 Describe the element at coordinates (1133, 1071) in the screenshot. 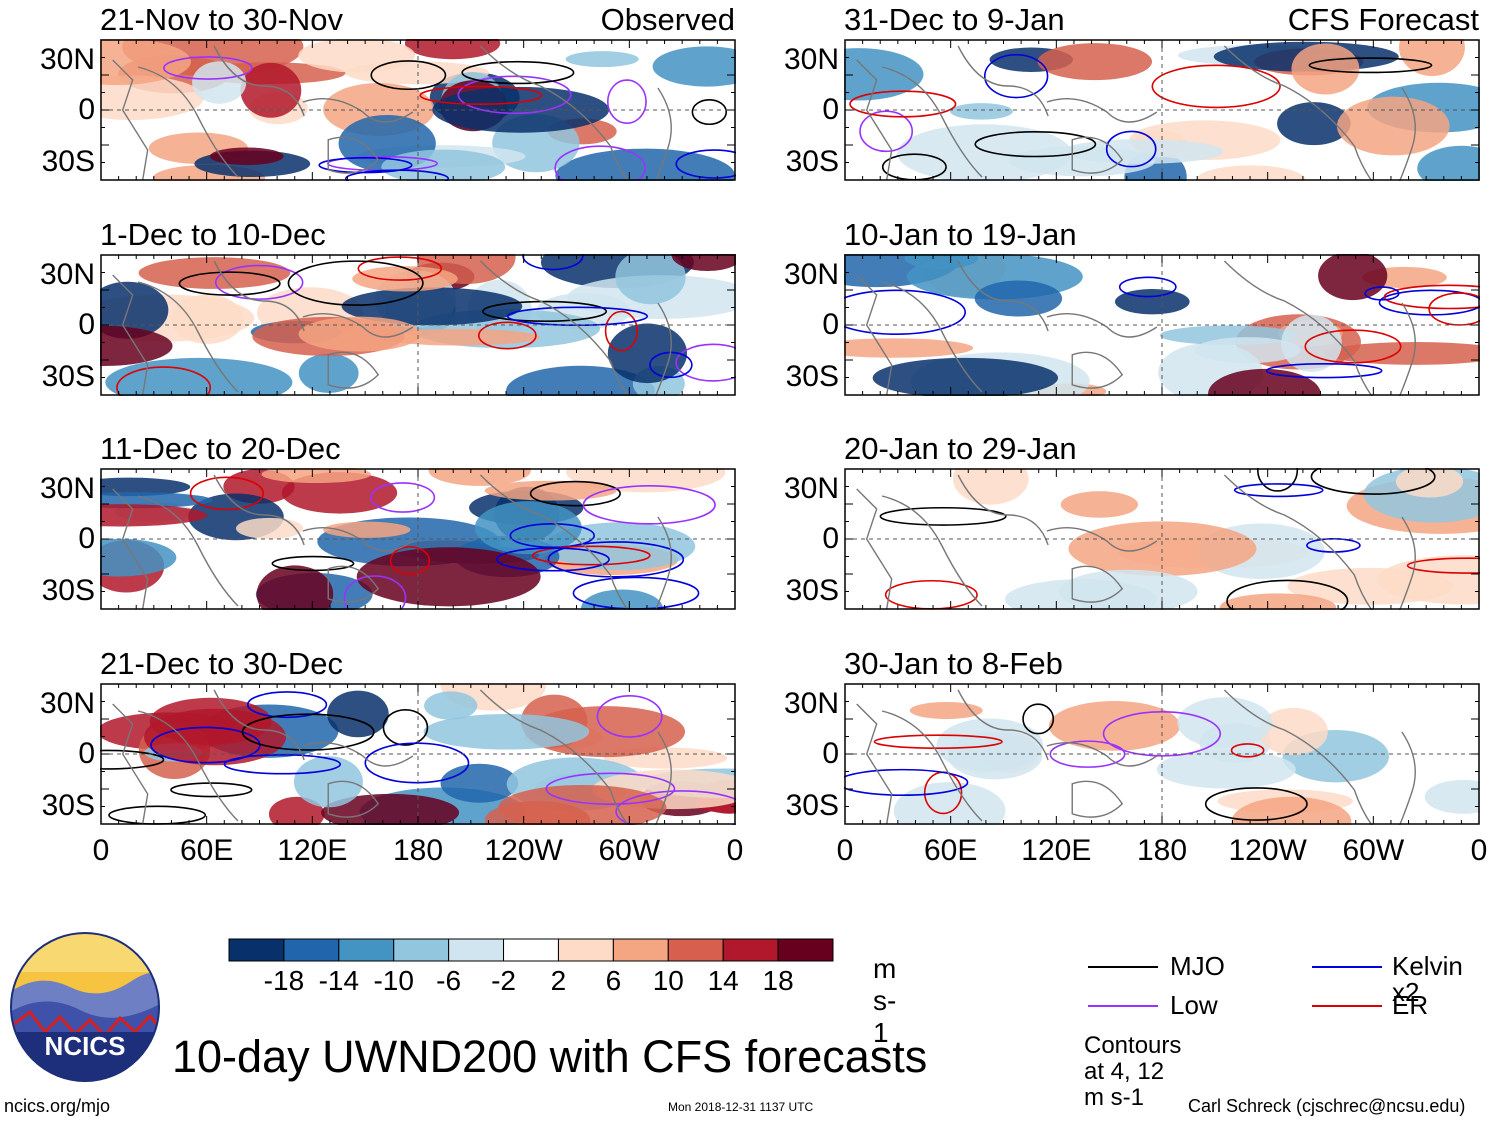

I see `contour-note: Contours at 4, 12 m s-1` at that location.